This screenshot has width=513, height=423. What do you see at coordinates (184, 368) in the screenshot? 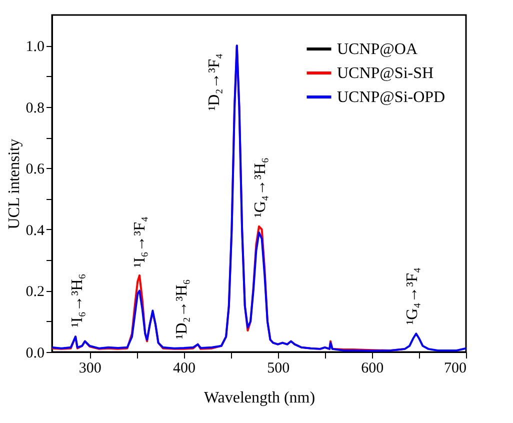
I see `x-tick-label: 400` at bounding box center [184, 368].